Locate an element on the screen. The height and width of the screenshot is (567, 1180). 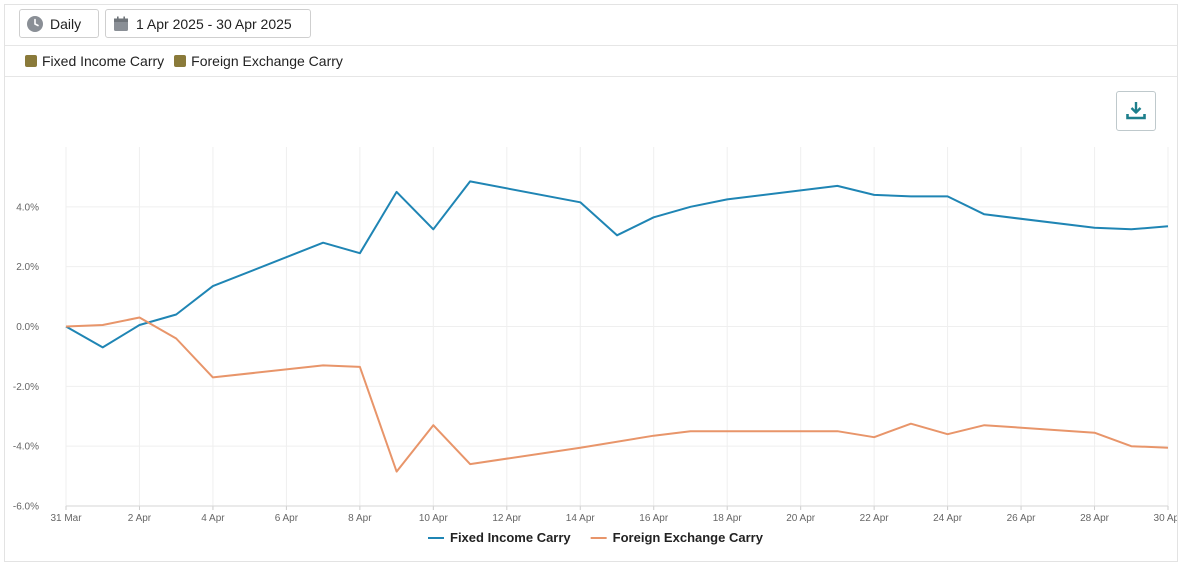
y-tick-label: -2.0% is located at coordinates (26, 387).